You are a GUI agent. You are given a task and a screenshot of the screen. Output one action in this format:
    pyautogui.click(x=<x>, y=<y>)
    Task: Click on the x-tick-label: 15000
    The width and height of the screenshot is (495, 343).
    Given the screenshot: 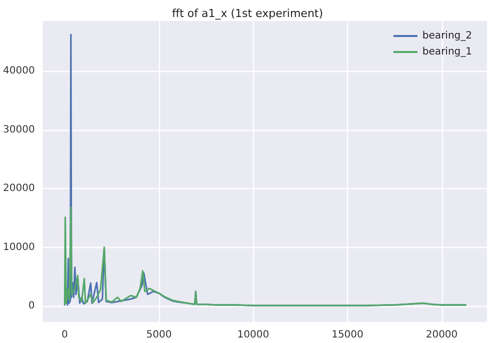 What is the action you would take?
    pyautogui.click(x=348, y=335)
    